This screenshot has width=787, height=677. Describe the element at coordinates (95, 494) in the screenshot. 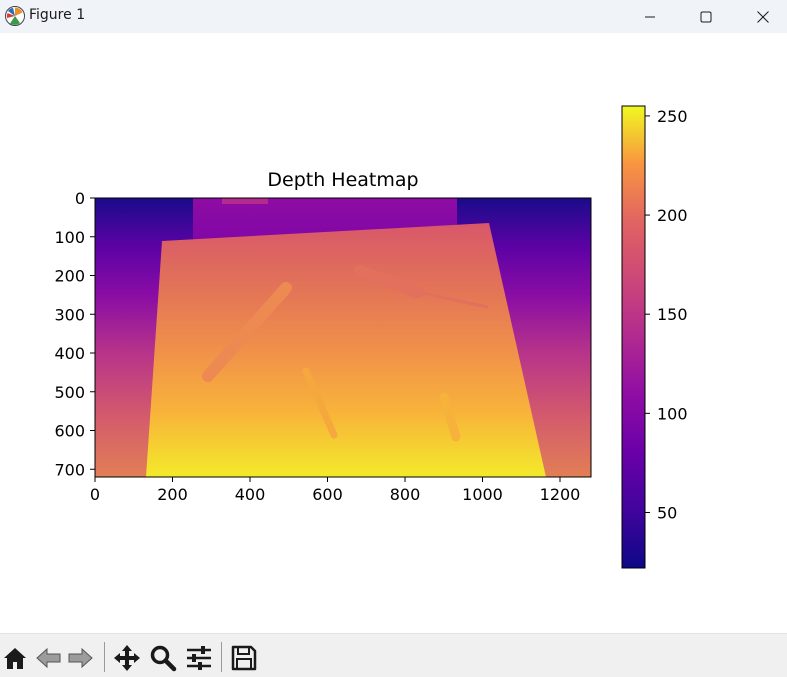

I see `x-tick-label: 0` at that location.